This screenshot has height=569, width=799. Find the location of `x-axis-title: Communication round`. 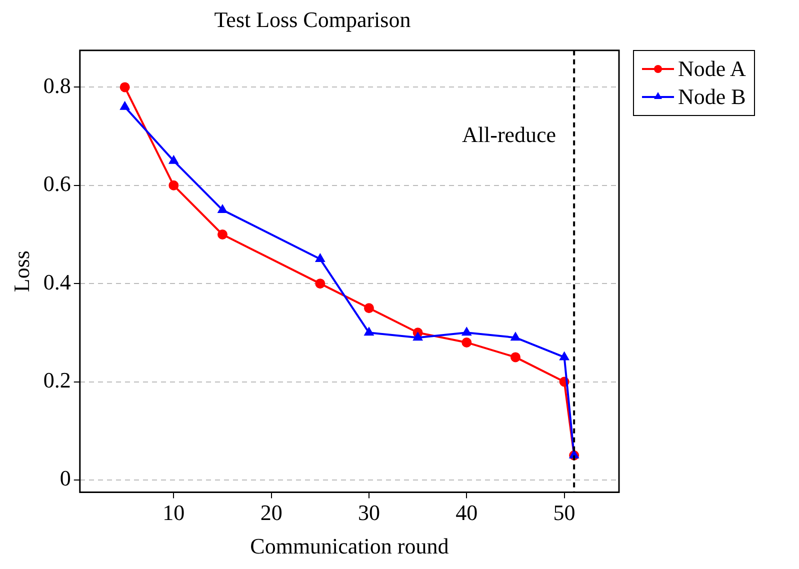

x-axis-title: Communication round is located at coordinates (349, 546).